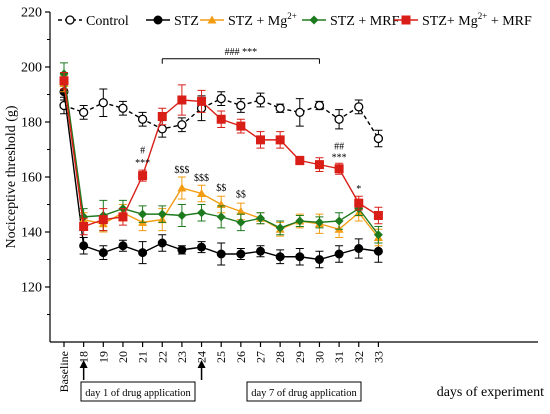  I want to click on y-tick-label: 220, so click(31, 13).